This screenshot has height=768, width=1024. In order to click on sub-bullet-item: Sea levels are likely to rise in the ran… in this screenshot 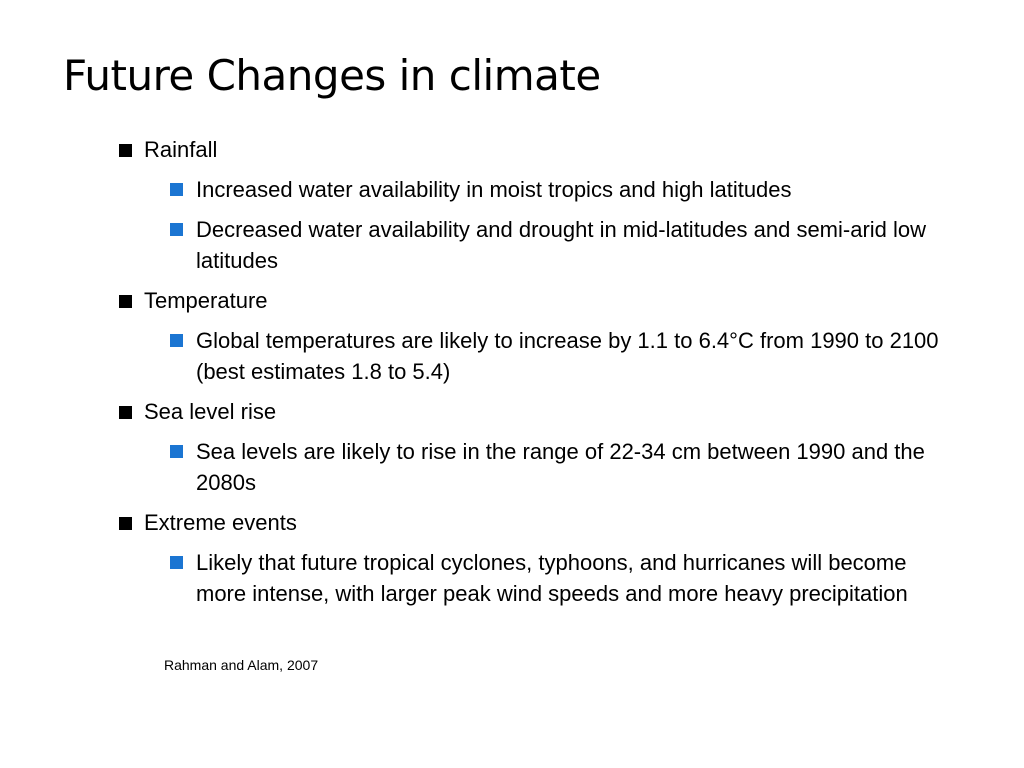, I will do `click(563, 467)`.